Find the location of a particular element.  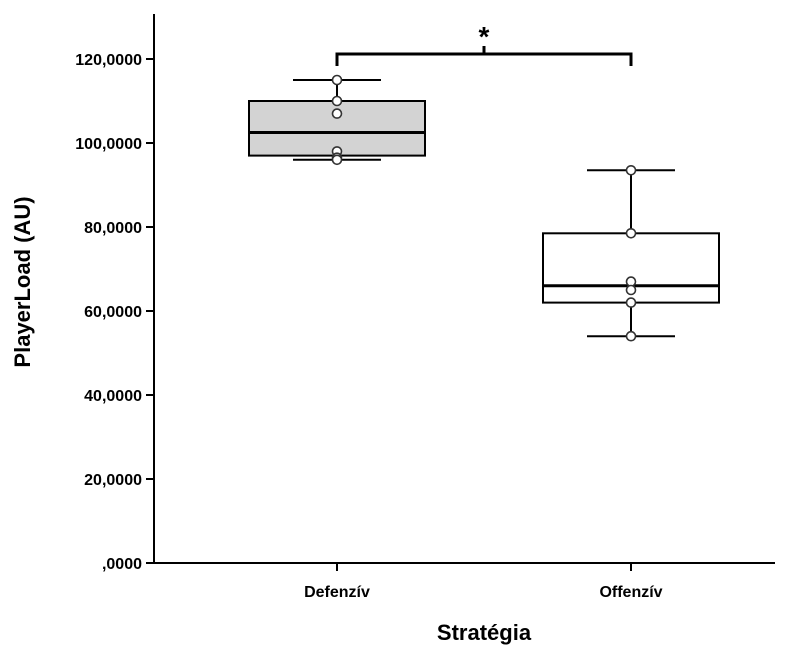

y-tick-label: 60,0000 is located at coordinates (113, 312).